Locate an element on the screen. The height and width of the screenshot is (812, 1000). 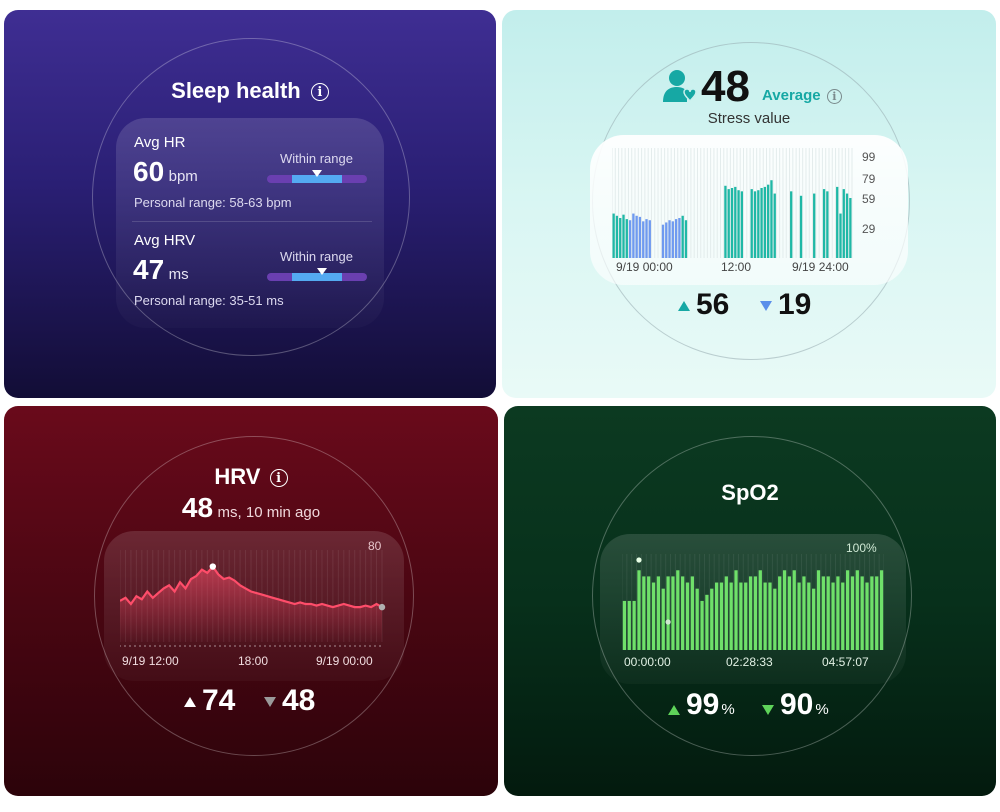
stress-y-tick-79: 79 is located at coordinates (869, 179).